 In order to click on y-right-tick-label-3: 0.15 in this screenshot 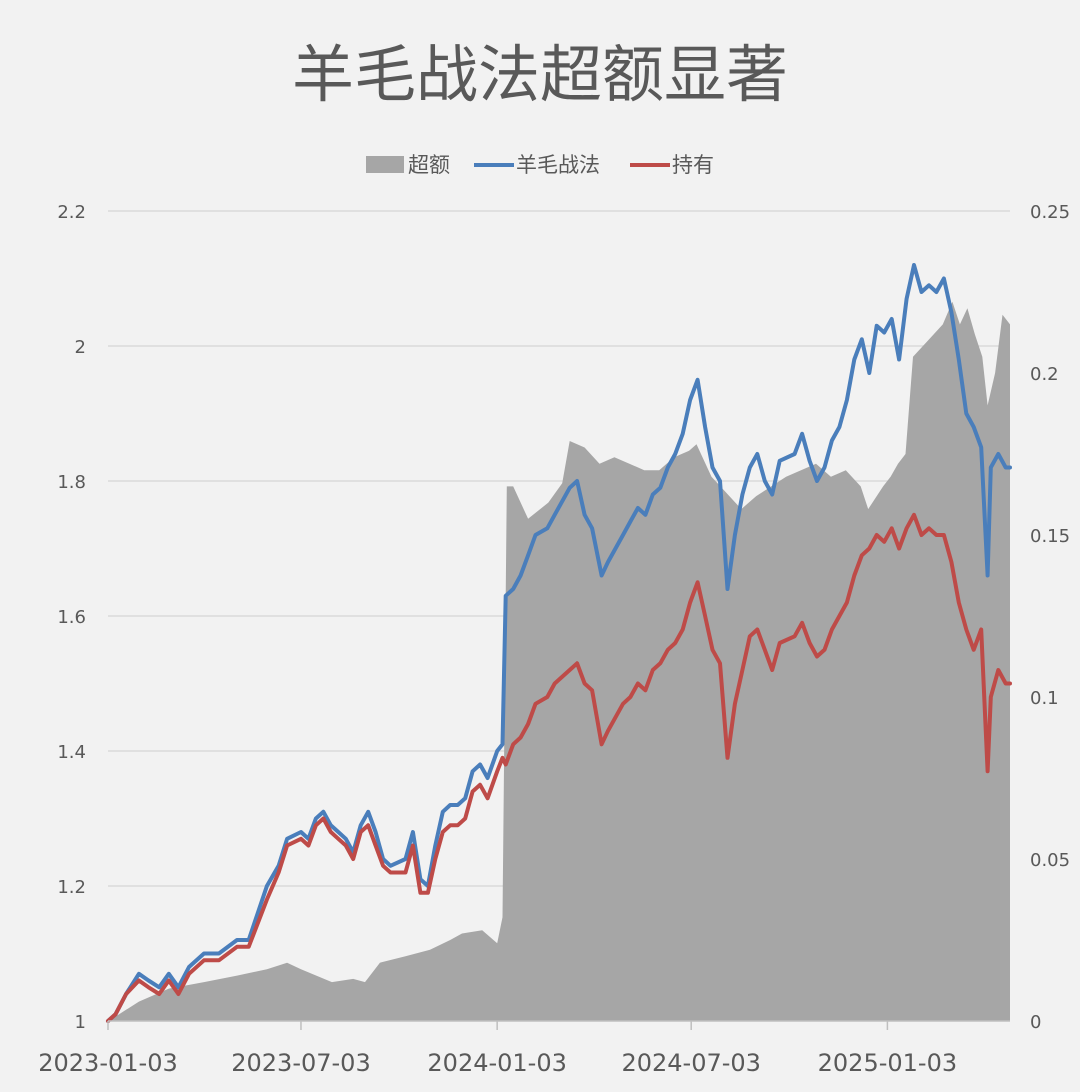, I will do `click(1050, 536)`.